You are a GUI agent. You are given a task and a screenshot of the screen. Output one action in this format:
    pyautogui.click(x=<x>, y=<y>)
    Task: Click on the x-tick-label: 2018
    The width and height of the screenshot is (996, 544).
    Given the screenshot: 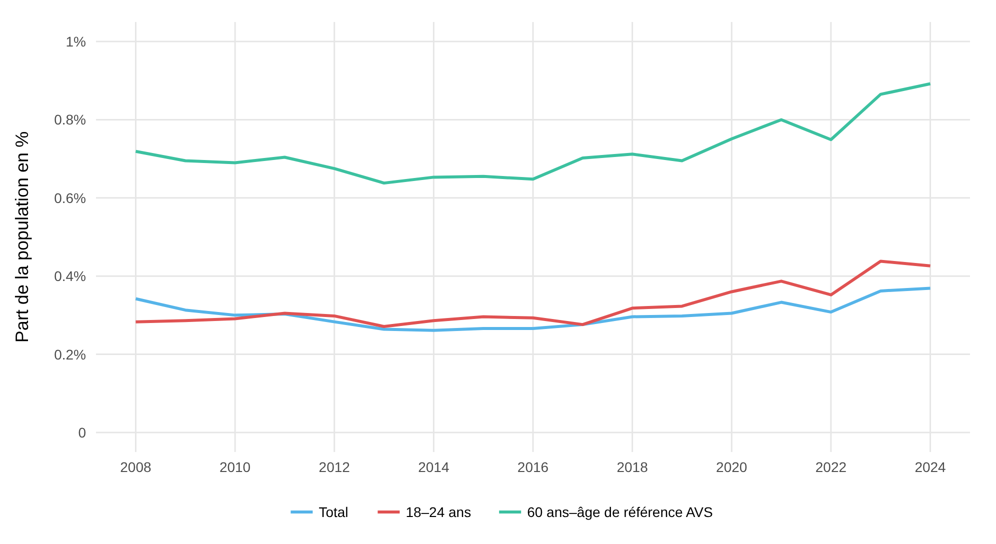 What is the action you would take?
    pyautogui.click(x=632, y=467)
    